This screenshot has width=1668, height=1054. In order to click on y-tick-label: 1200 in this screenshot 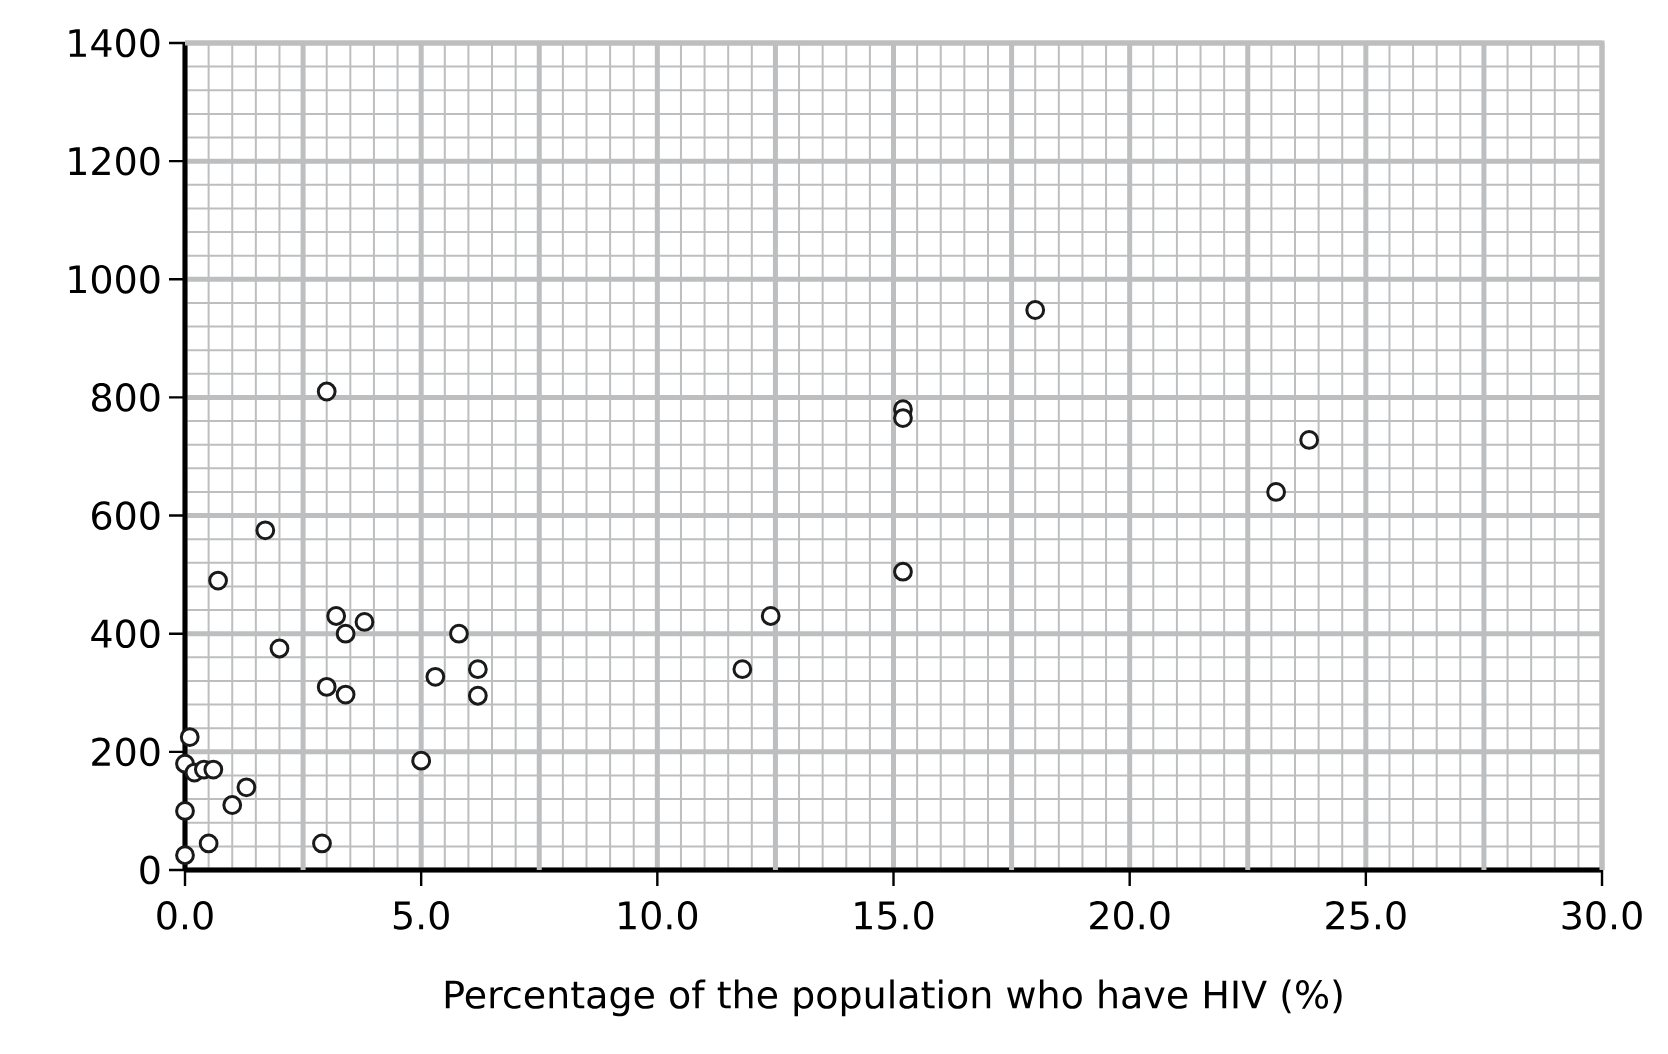, I will do `click(114, 161)`.